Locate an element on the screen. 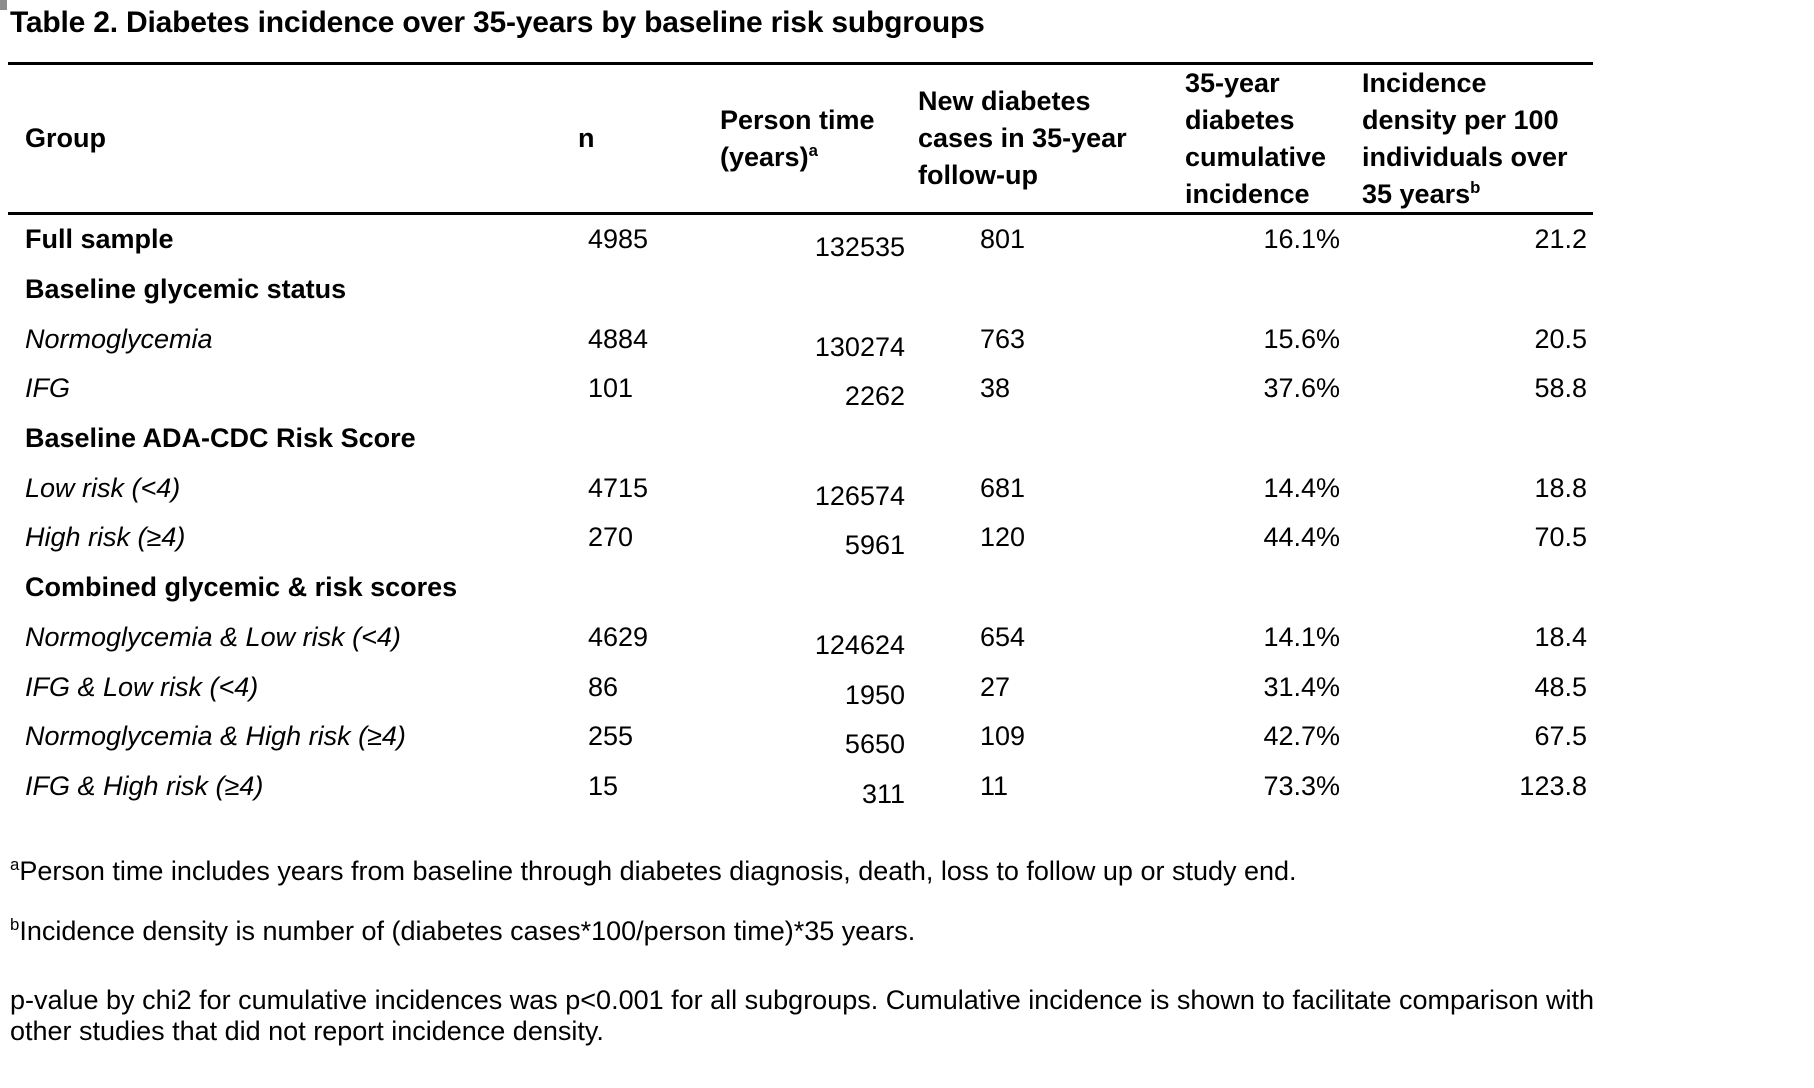 Image resolution: width=1814 pixels, height=1088 pixels. section-row-combined-glycemic-risk-scores: Combined glycemic & risk scores is located at coordinates (800, 588).